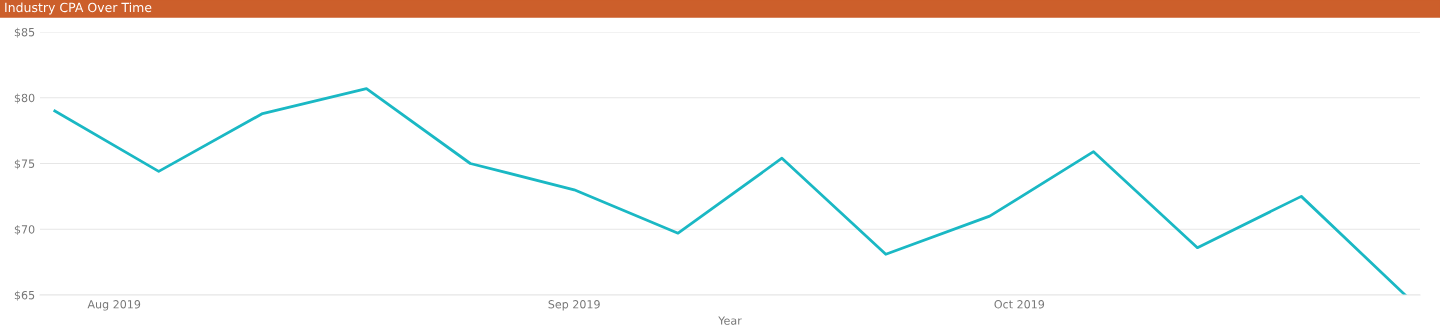  I want to click on y-tick-label: $75, so click(24, 164).